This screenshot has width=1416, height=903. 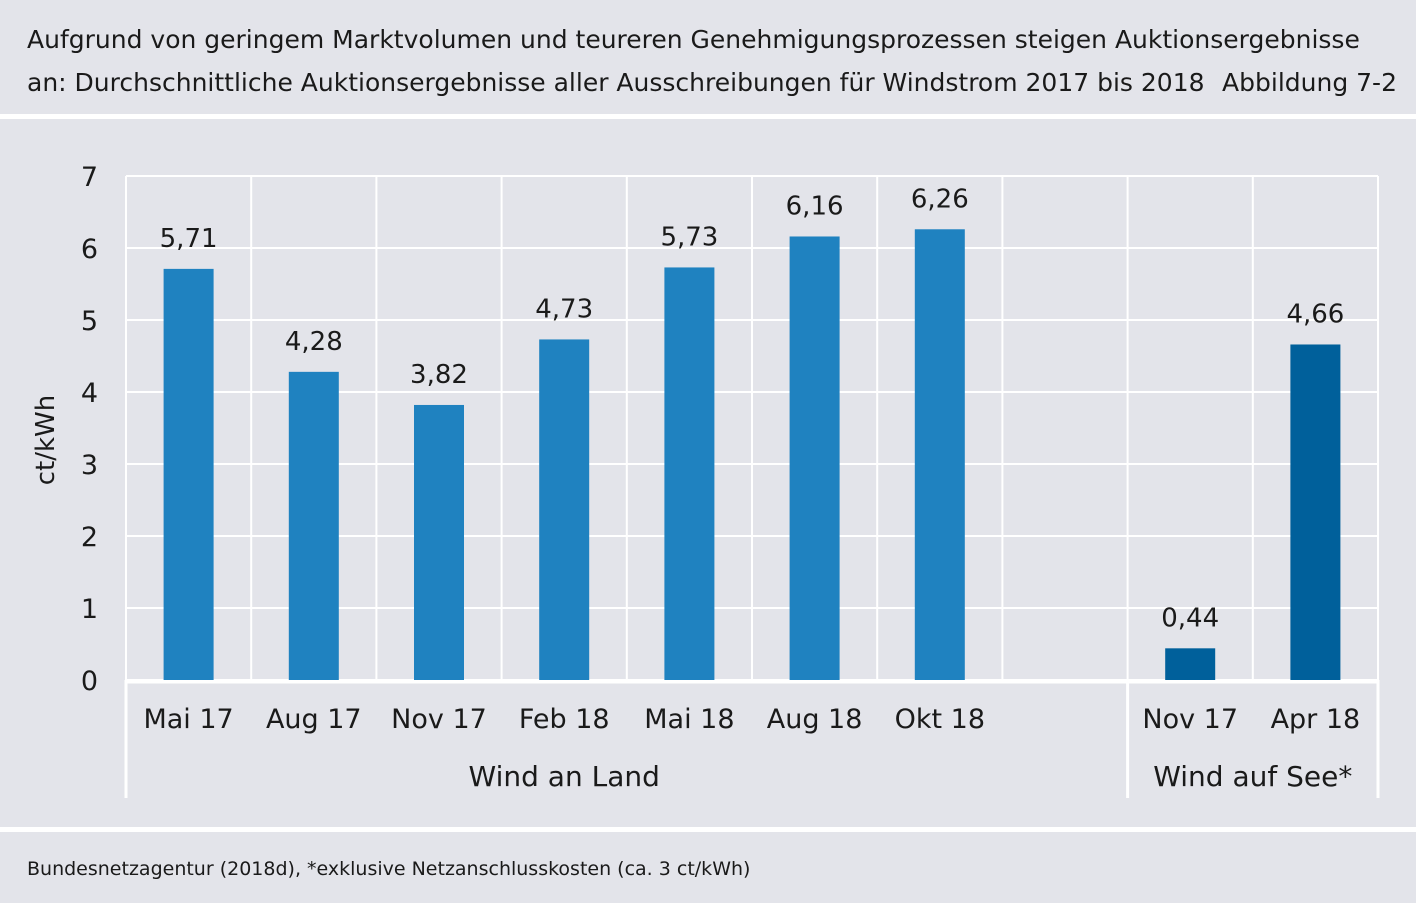 What do you see at coordinates (46, 440) in the screenshot?
I see `y-axis-label: ct/kWh` at bounding box center [46, 440].